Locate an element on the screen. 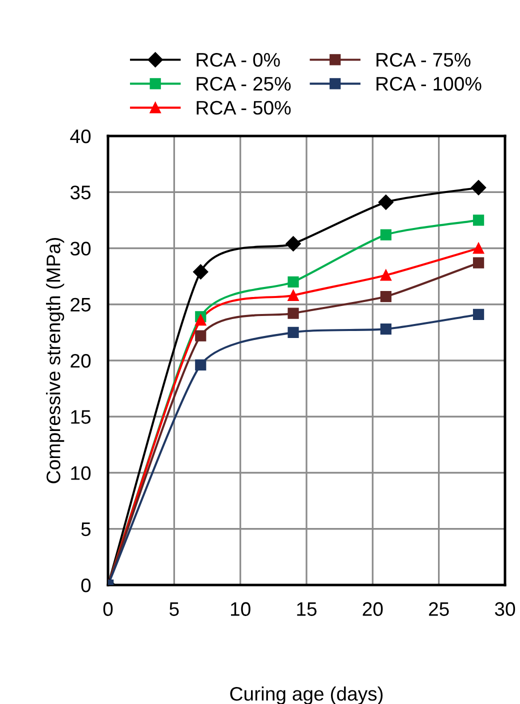 This screenshot has width=520, height=704. y-tick-label: 35 is located at coordinates (80, 193).